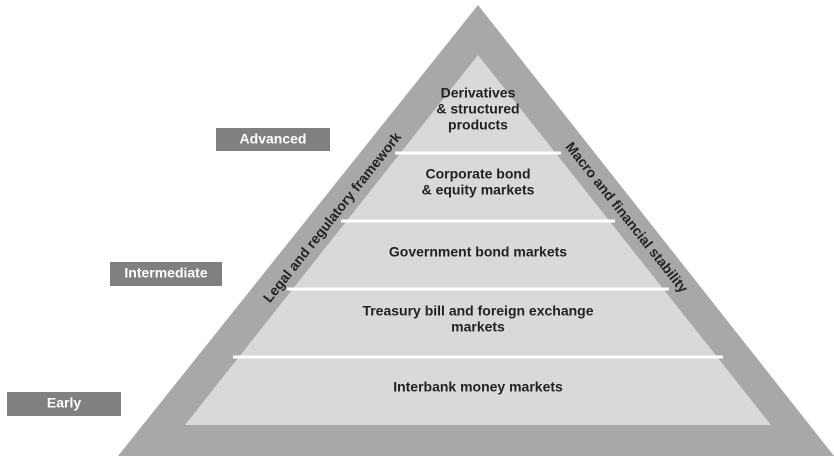 The width and height of the screenshot is (834, 458). What do you see at coordinates (478, 387) in the screenshot?
I see `tier-label: Interbank money markets` at bounding box center [478, 387].